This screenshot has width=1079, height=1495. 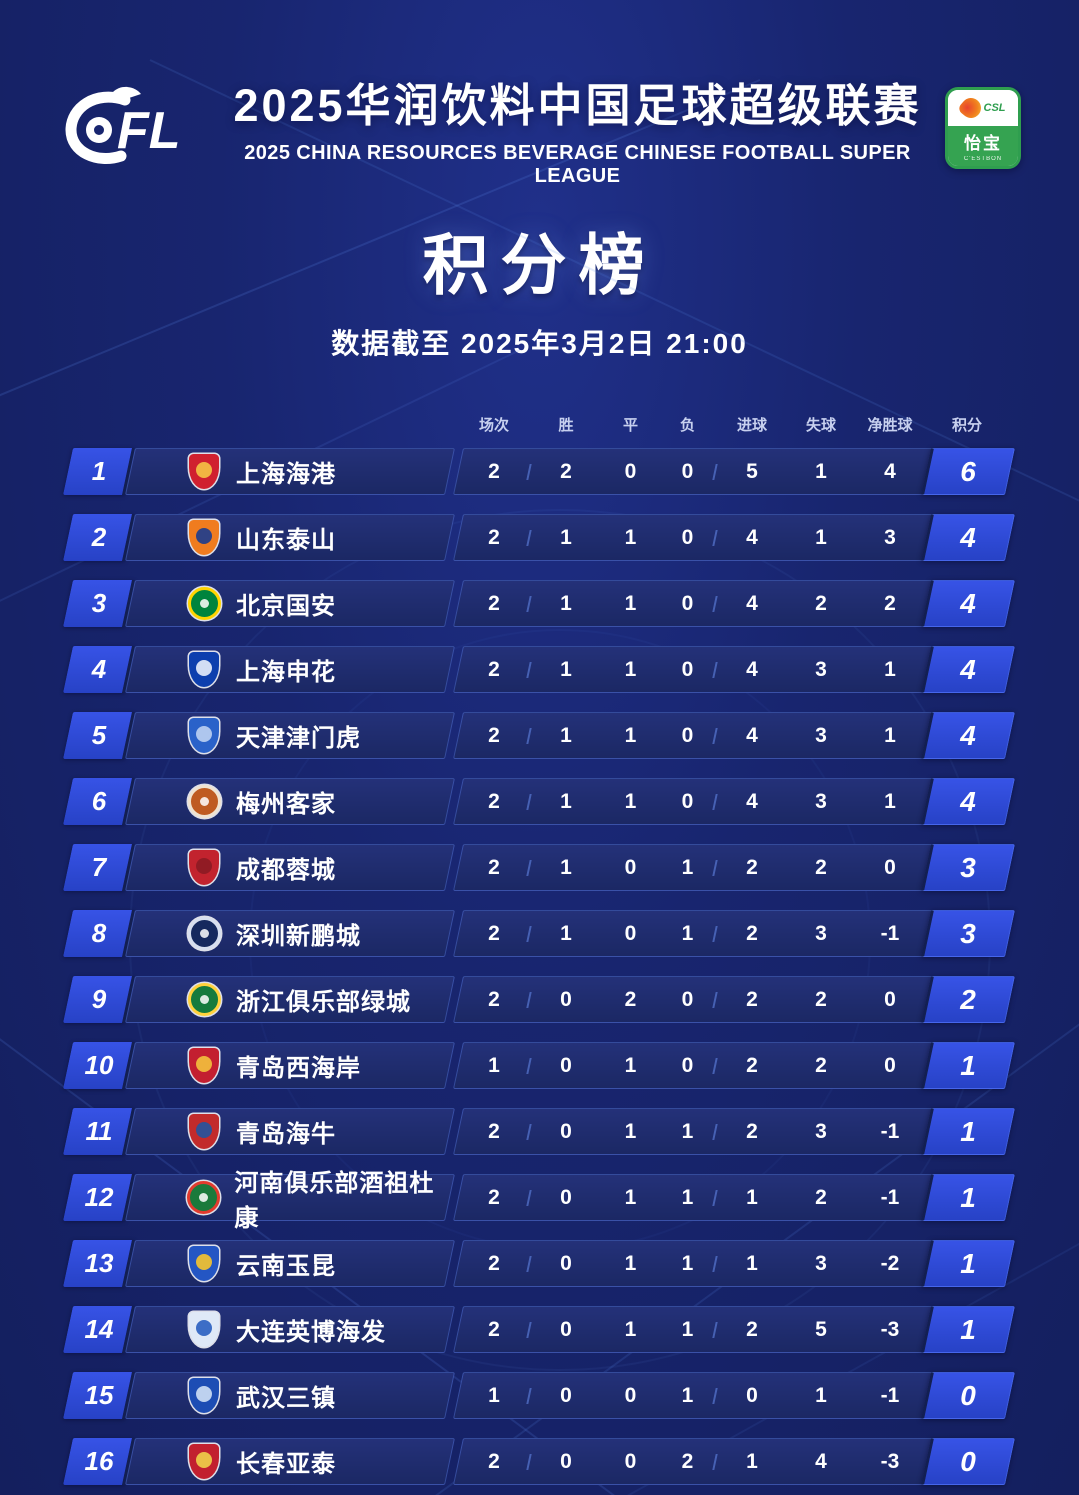 I want to click on rank-number: 6, so click(x=99, y=801).